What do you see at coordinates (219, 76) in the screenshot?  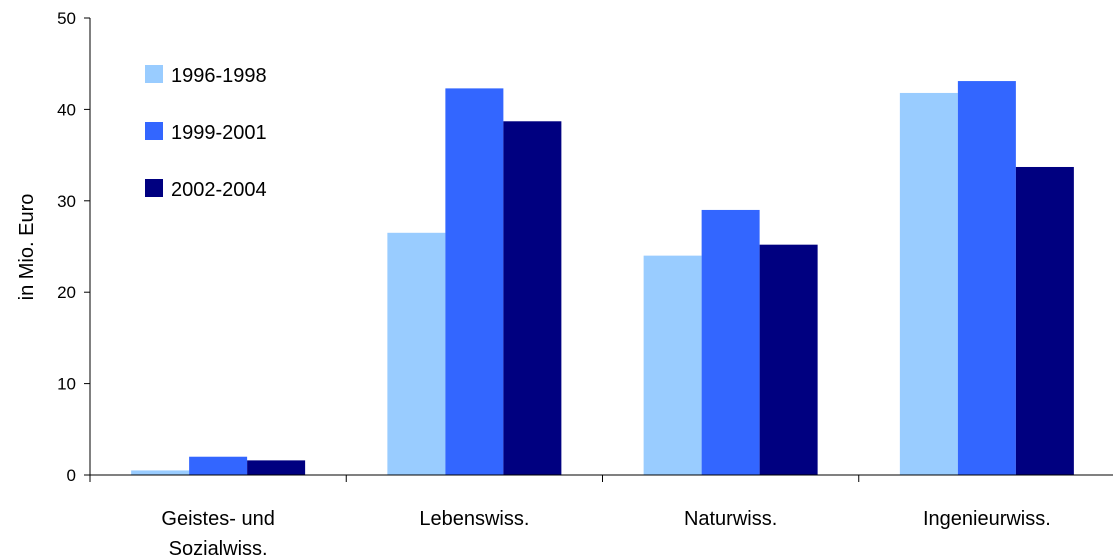 I see `legend-label: 1996-1998` at bounding box center [219, 76].